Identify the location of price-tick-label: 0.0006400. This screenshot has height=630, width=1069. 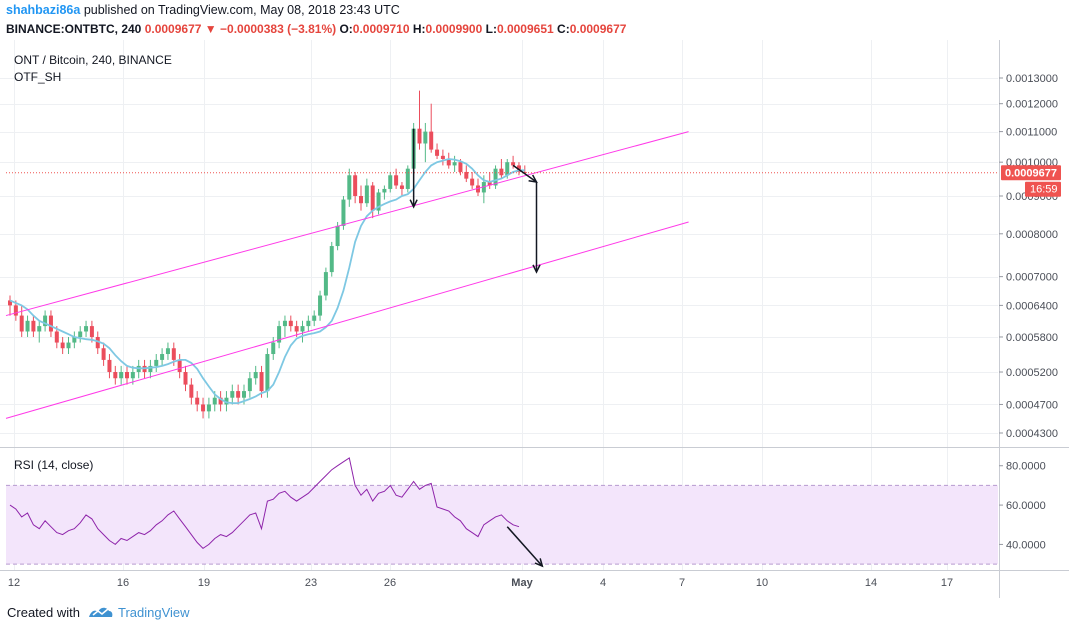
(1032, 306).